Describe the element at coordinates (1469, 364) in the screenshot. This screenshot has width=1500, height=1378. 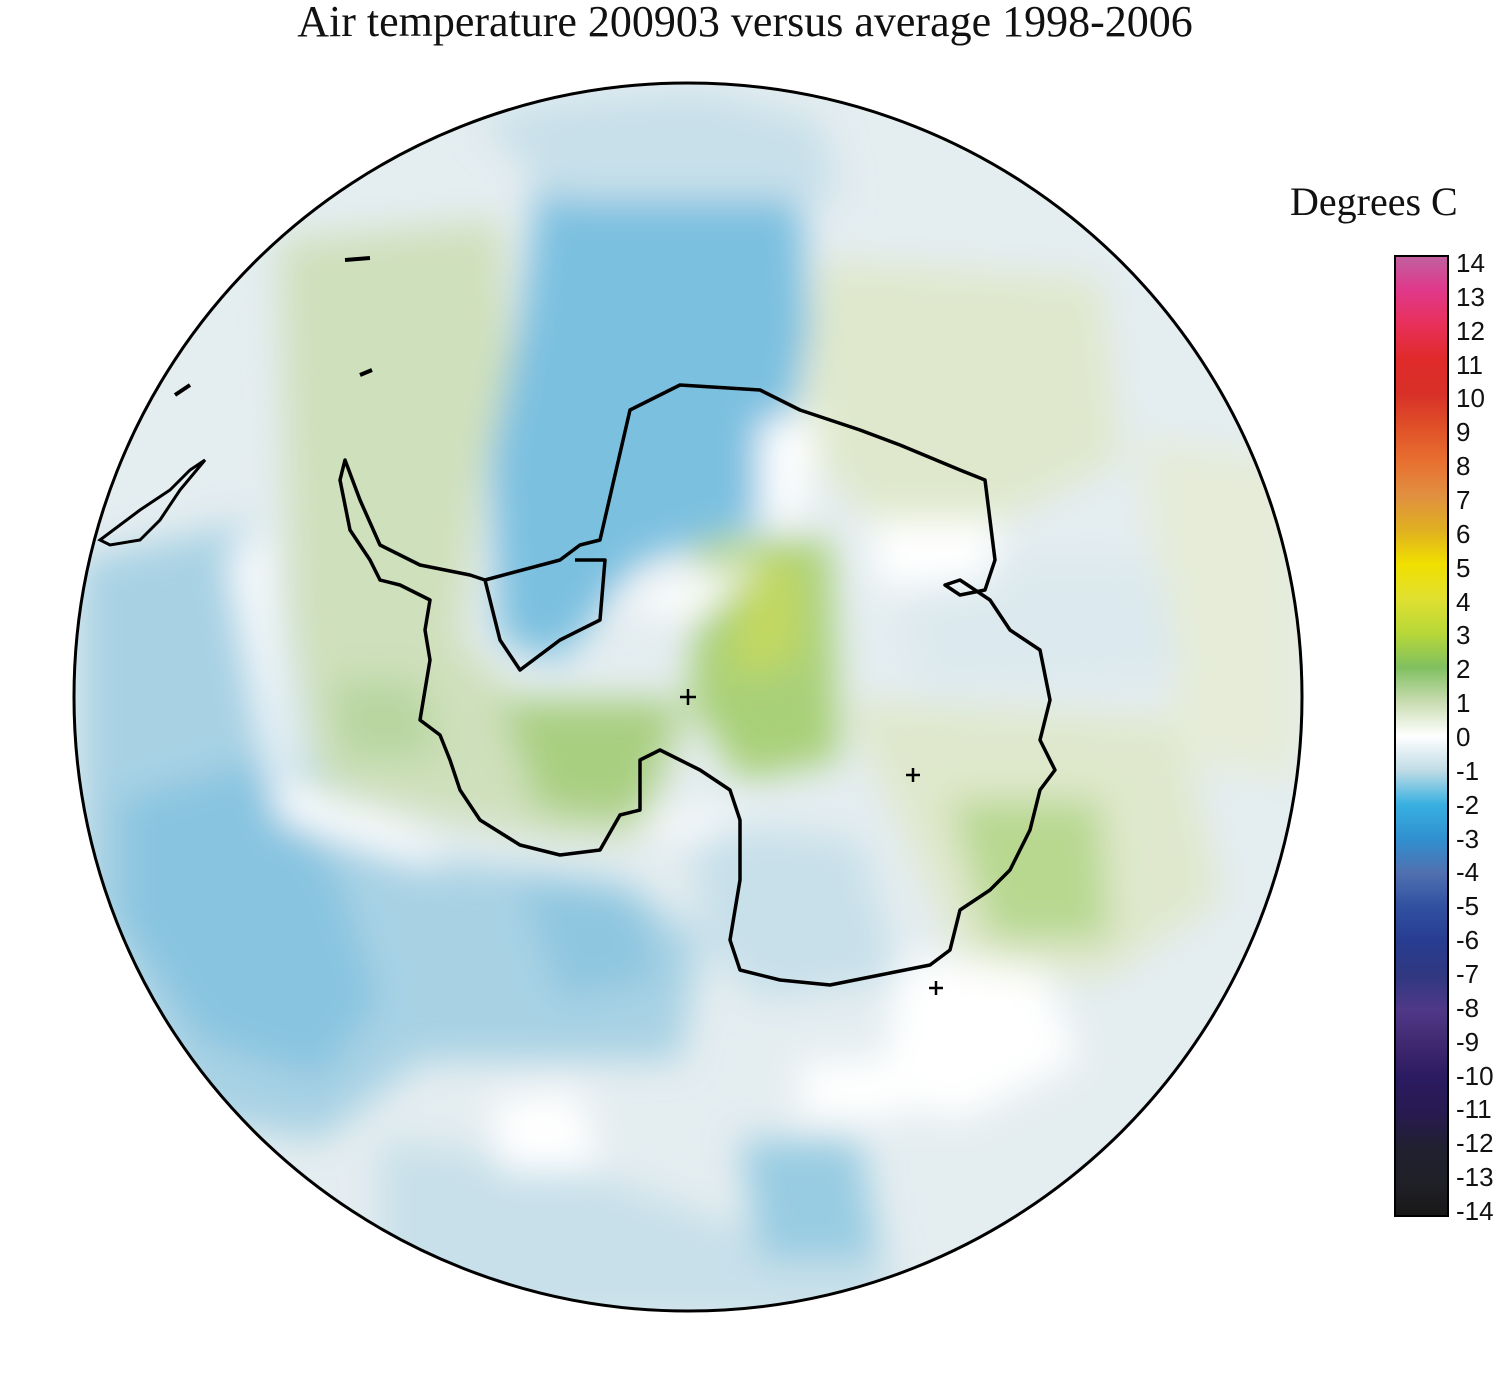
I see `colorbar-tick-label: 11` at that location.